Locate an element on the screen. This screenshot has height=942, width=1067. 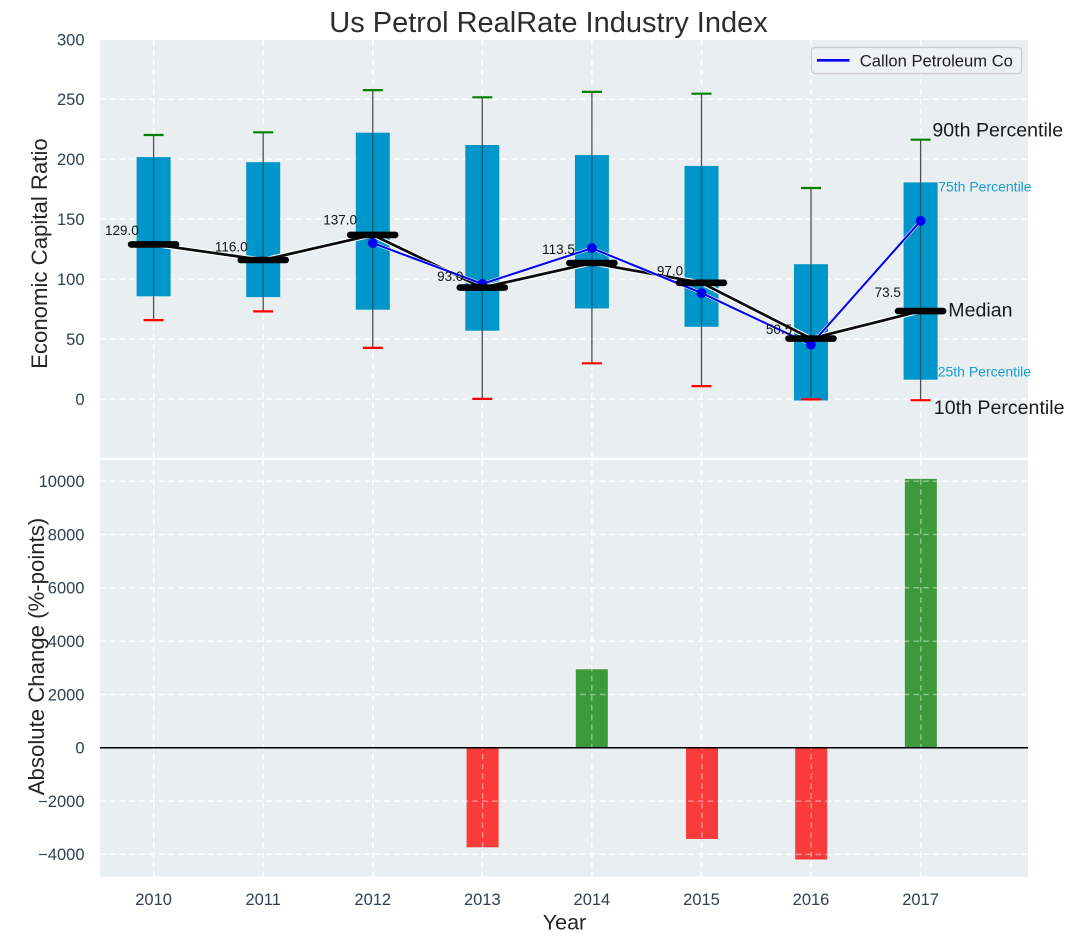
svg-text: 200 is located at coordinates (71, 160).